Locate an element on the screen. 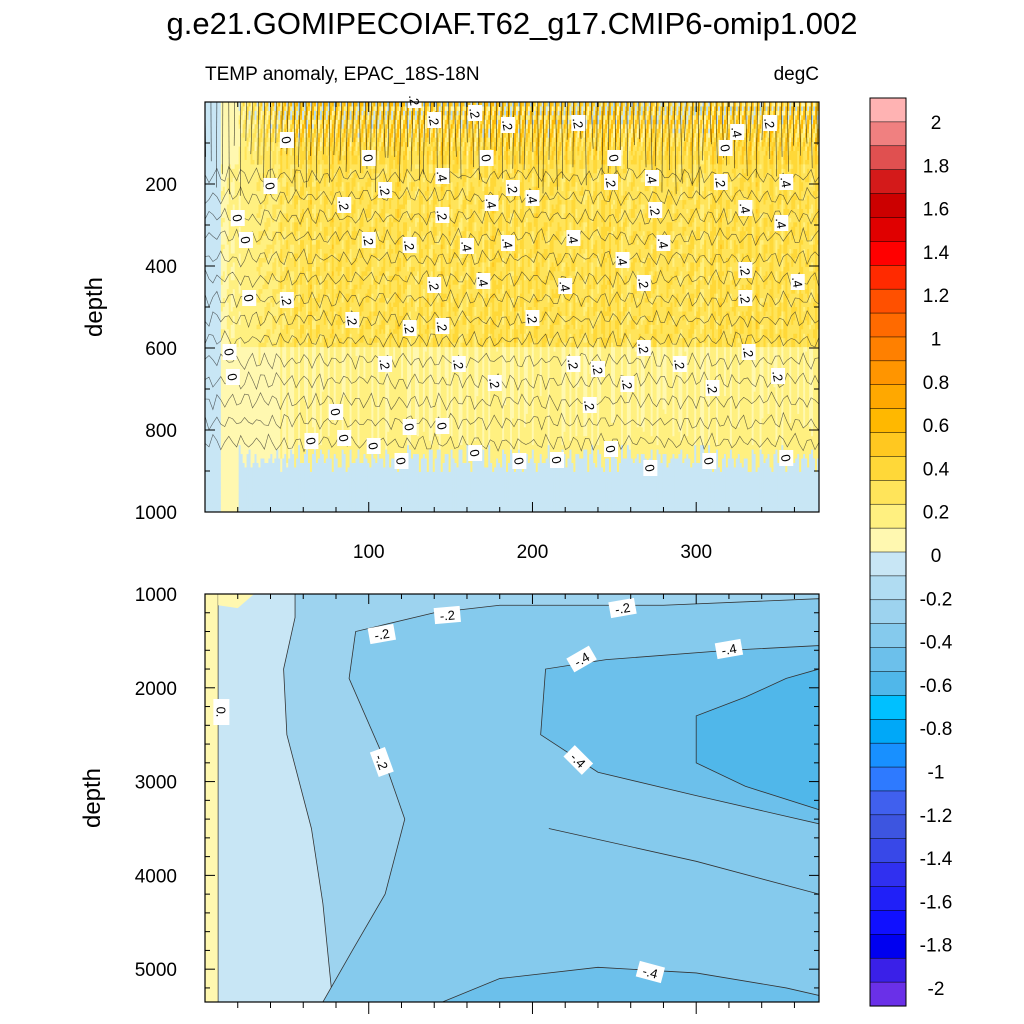 Image resolution: width=1024 pixels, height=1024 pixels. colorbar-label: -0.6 is located at coordinates (936, 686).